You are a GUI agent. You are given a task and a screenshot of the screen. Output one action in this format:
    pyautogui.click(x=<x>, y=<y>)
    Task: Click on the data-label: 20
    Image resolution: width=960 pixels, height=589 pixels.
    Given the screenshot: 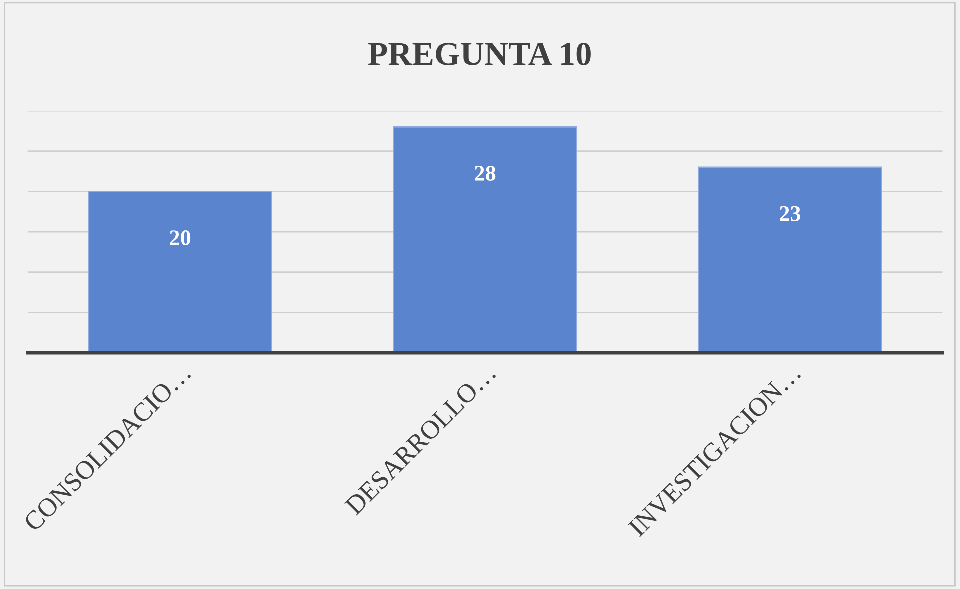 What is the action you would take?
    pyautogui.click(x=180, y=238)
    